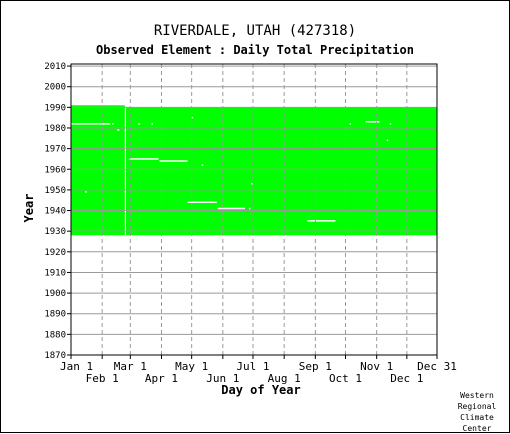 The image size is (510, 434). I want to click on x-tick-label: Jul 1, so click(252, 366).